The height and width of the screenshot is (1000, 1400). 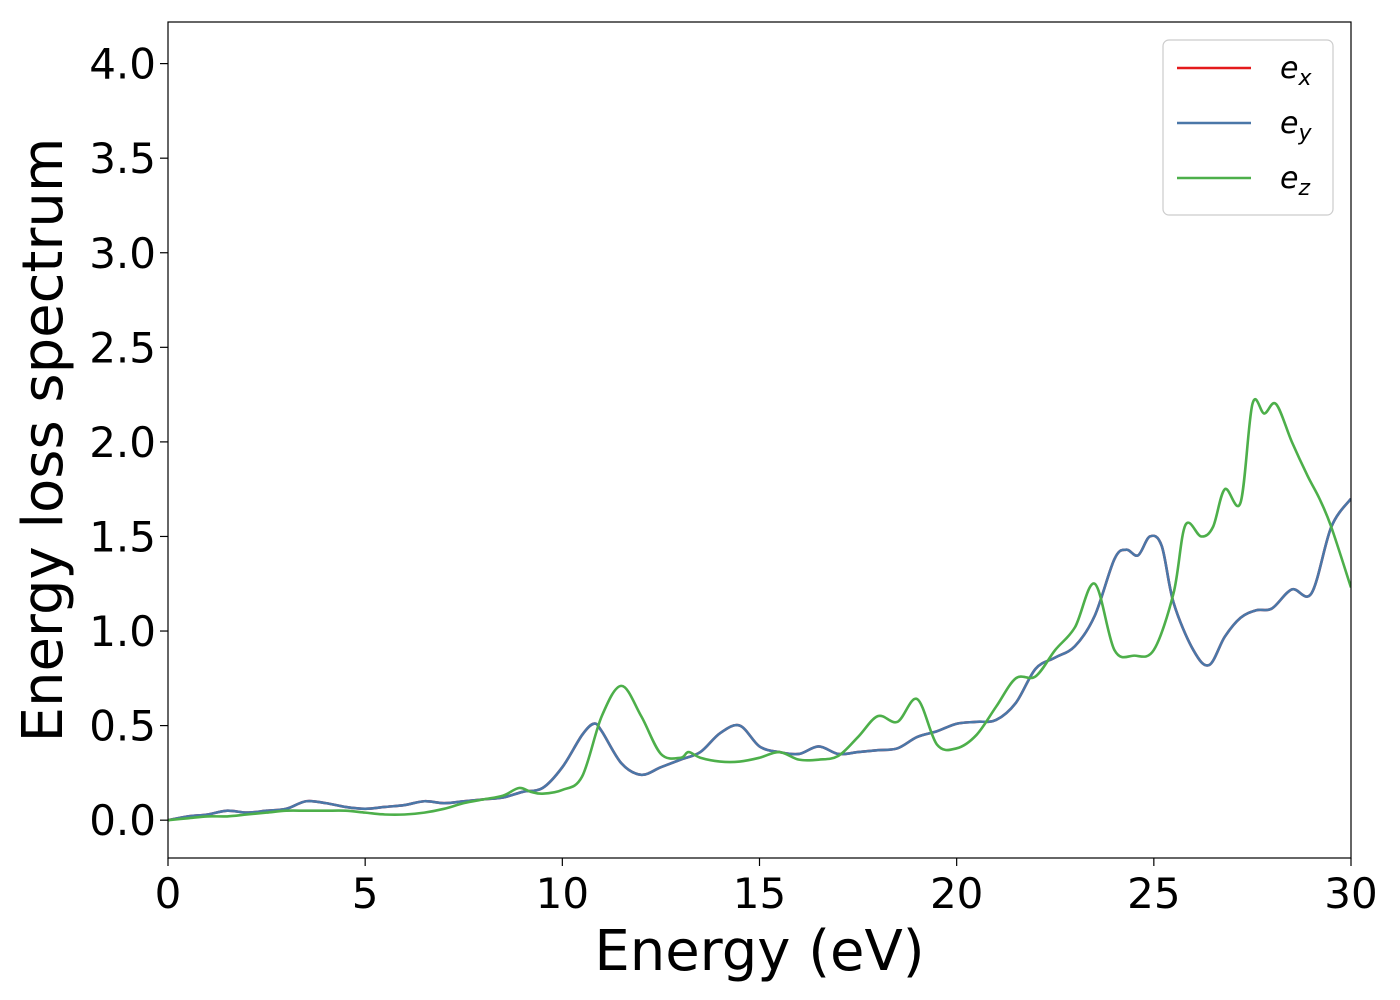 What do you see at coordinates (1153, 893) in the screenshot?
I see `x-tick-label: 25` at bounding box center [1153, 893].